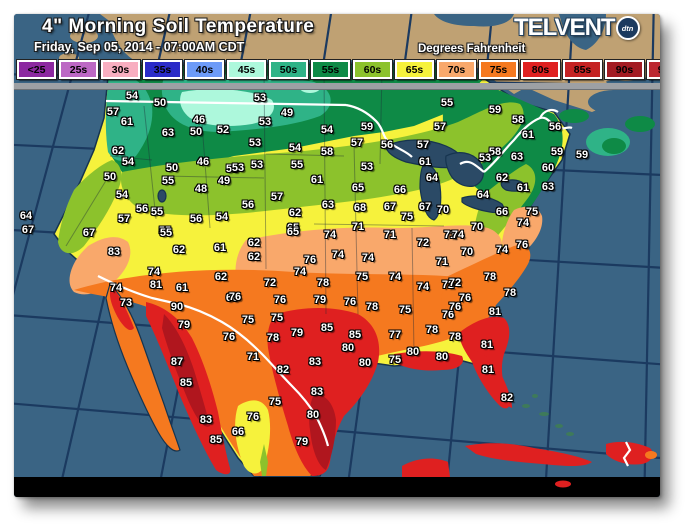 The height and width of the screenshot is (532, 692). What do you see at coordinates (78, 69) in the screenshot?
I see `legend-chip-25s: 25s` at bounding box center [78, 69].